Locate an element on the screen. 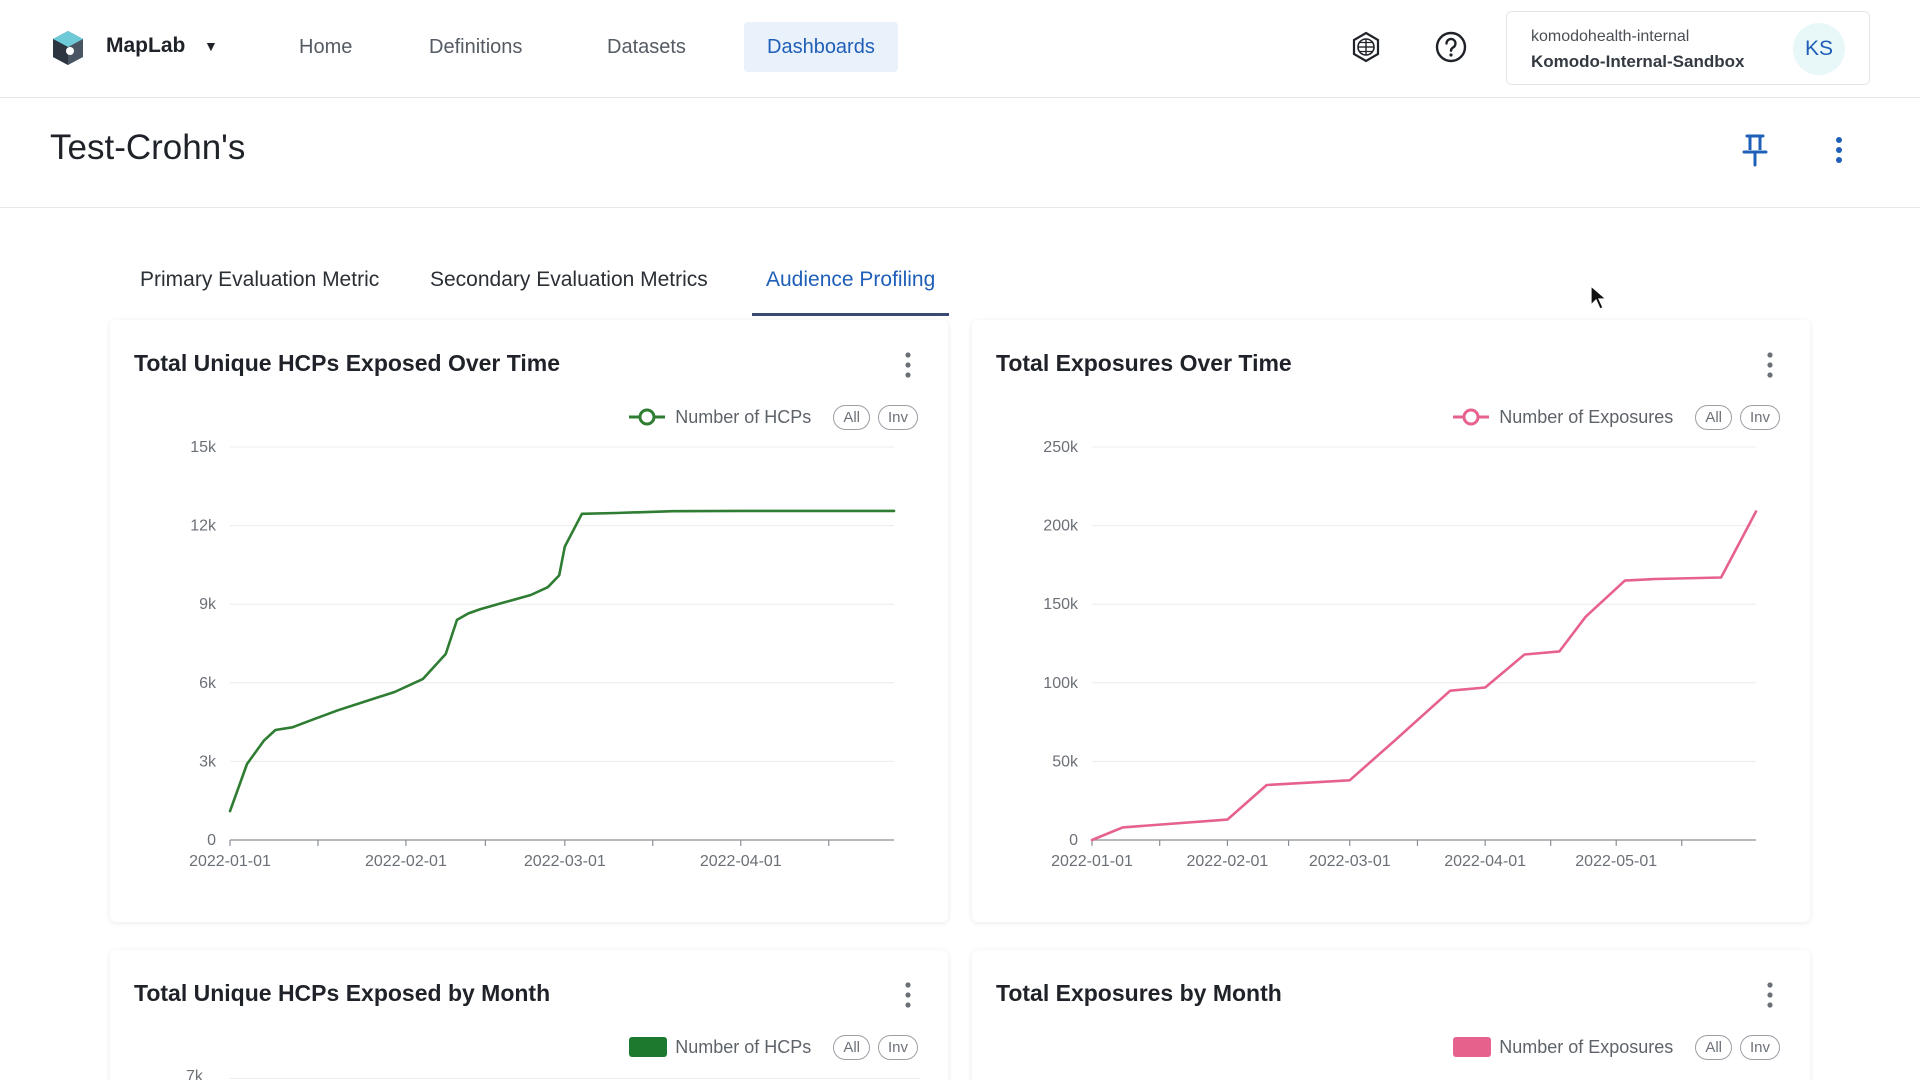  help-icon is located at coordinates (1451, 47).